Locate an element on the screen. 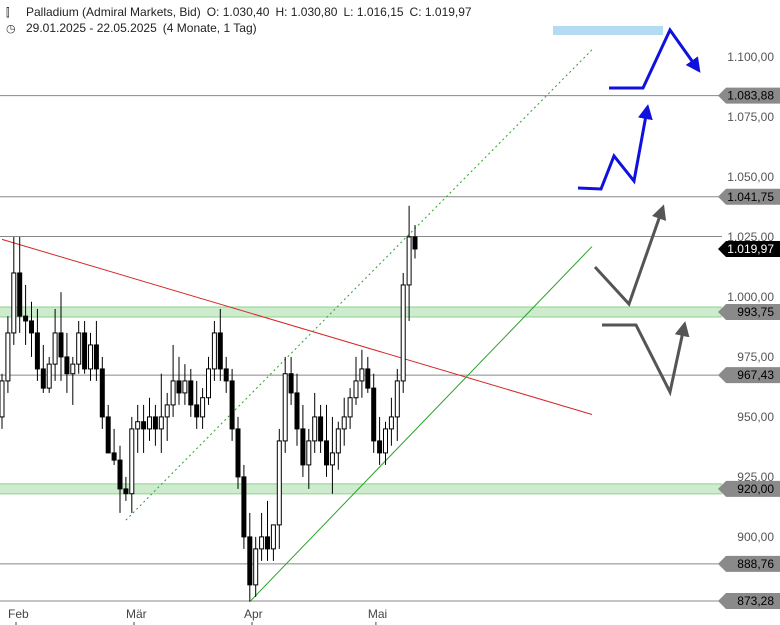 This screenshot has width=780, height=625. clock-icon: ◷ is located at coordinates (11, 29).